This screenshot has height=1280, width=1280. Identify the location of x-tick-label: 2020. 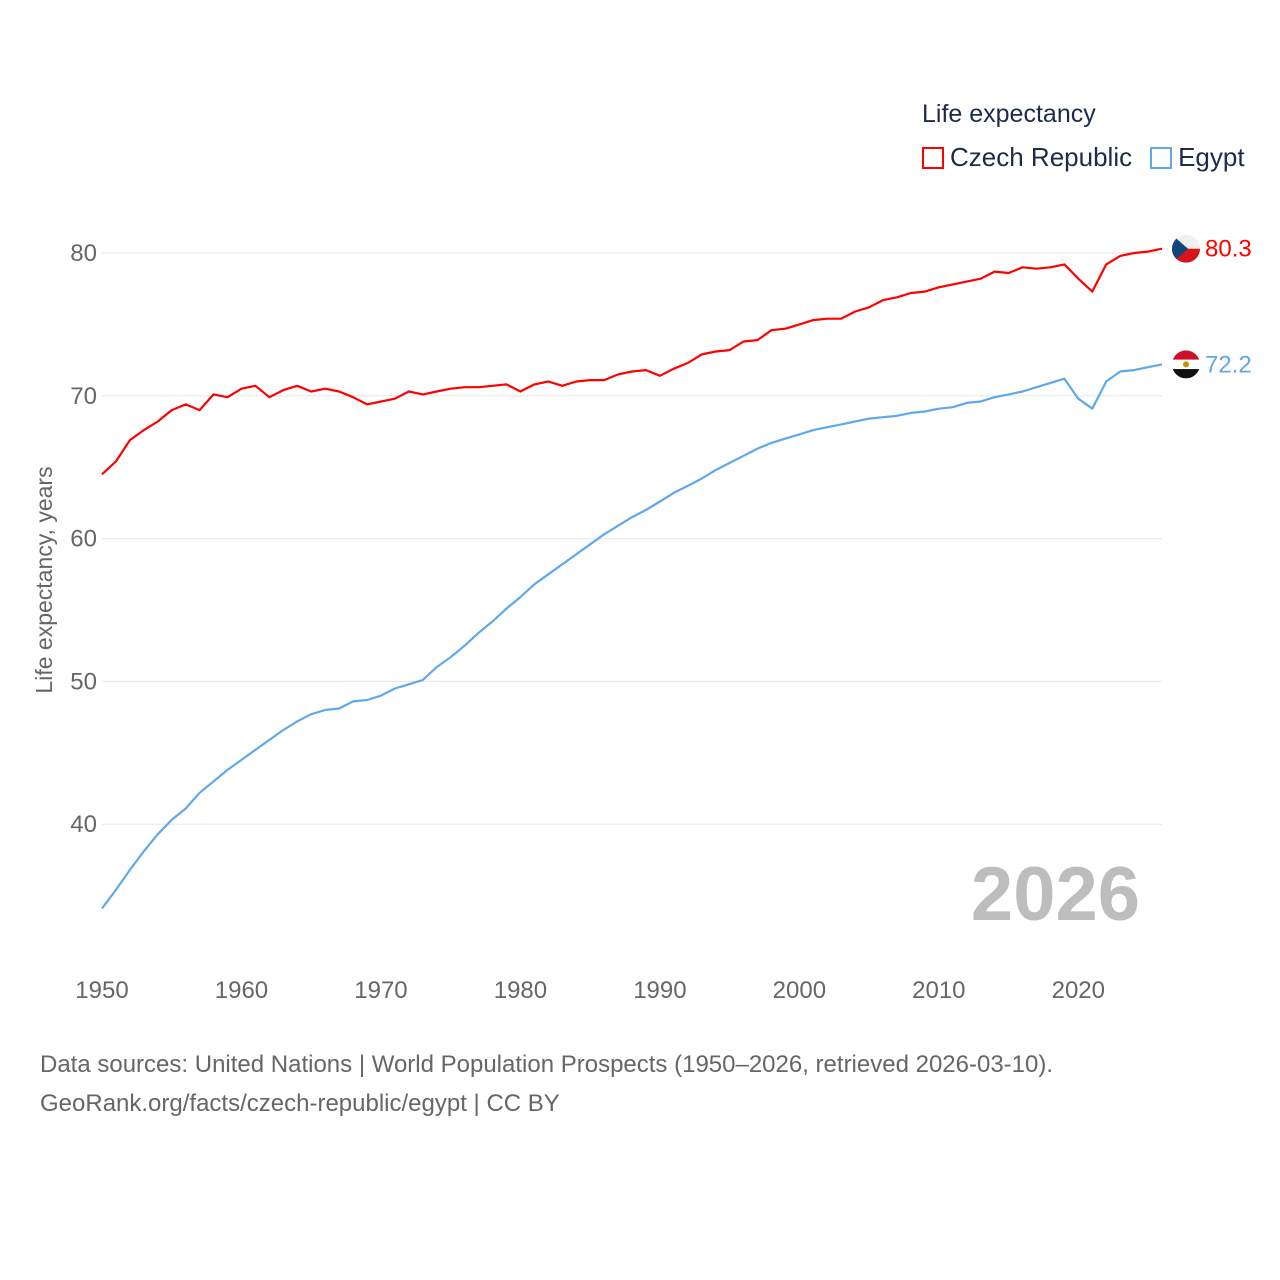
(1078, 990).